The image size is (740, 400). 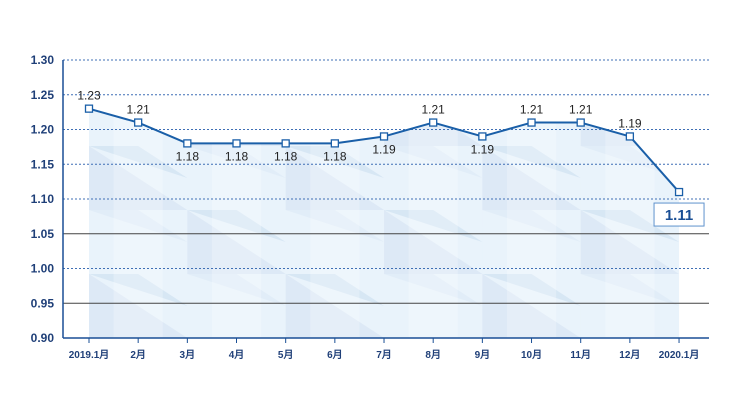 I want to click on last-value-box, so click(x=679, y=214).